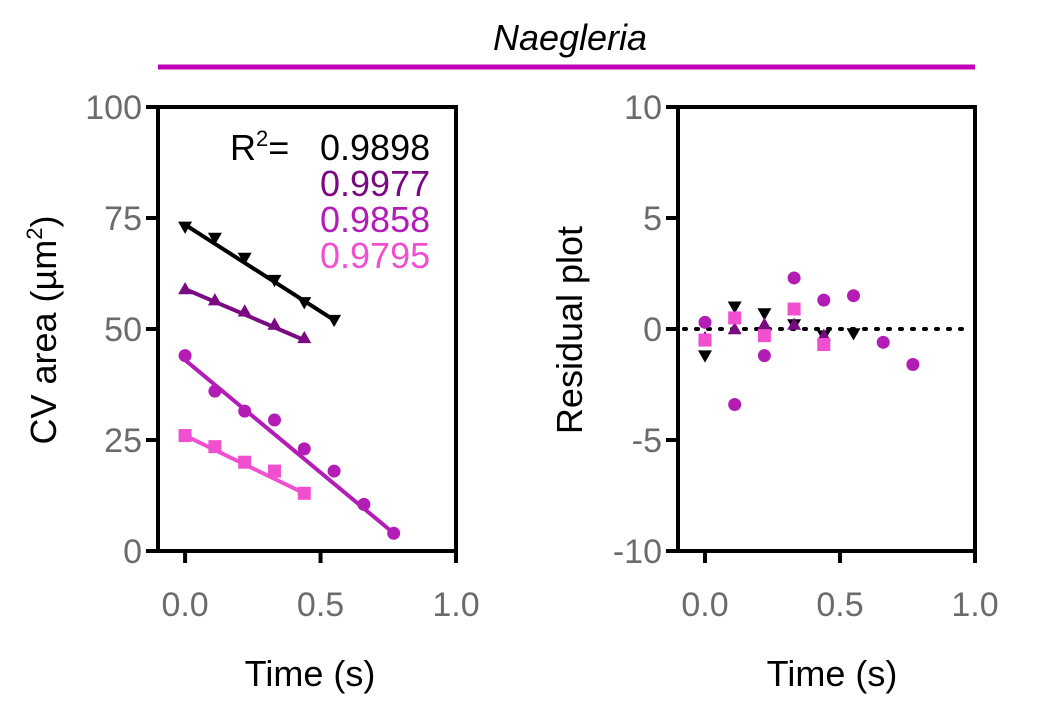 The image size is (1039, 702). Describe the element at coordinates (570, 37) in the screenshot. I see `figure-title: Naegleria` at that location.